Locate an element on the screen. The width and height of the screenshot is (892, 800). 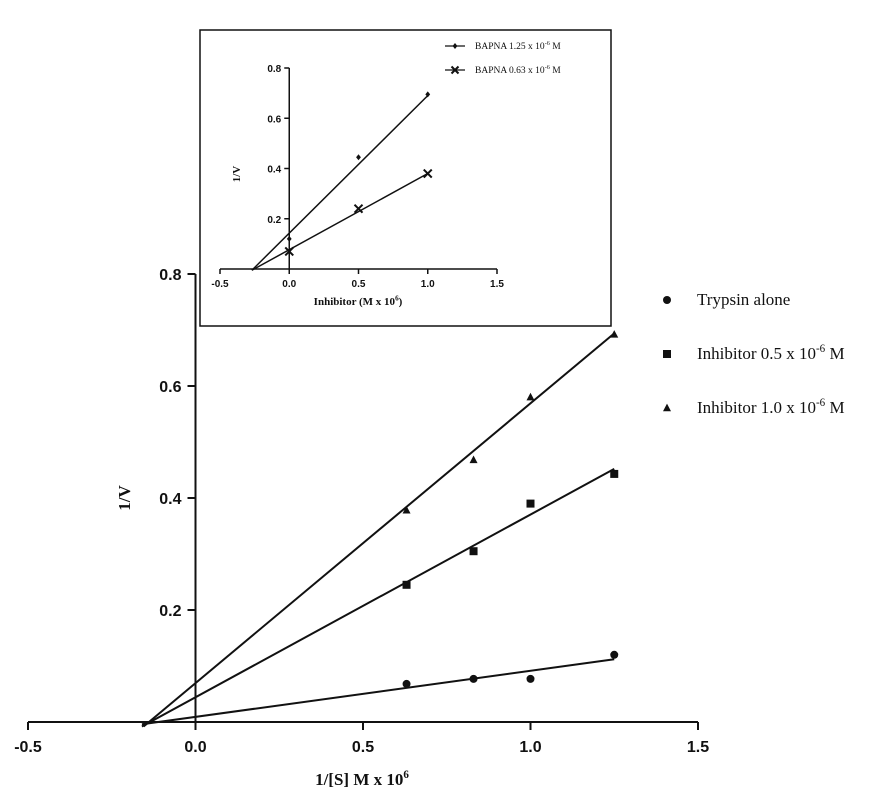
legend-label-series-1: Inhibitor 0.5 x 10-6 M is located at coordinates (771, 353).